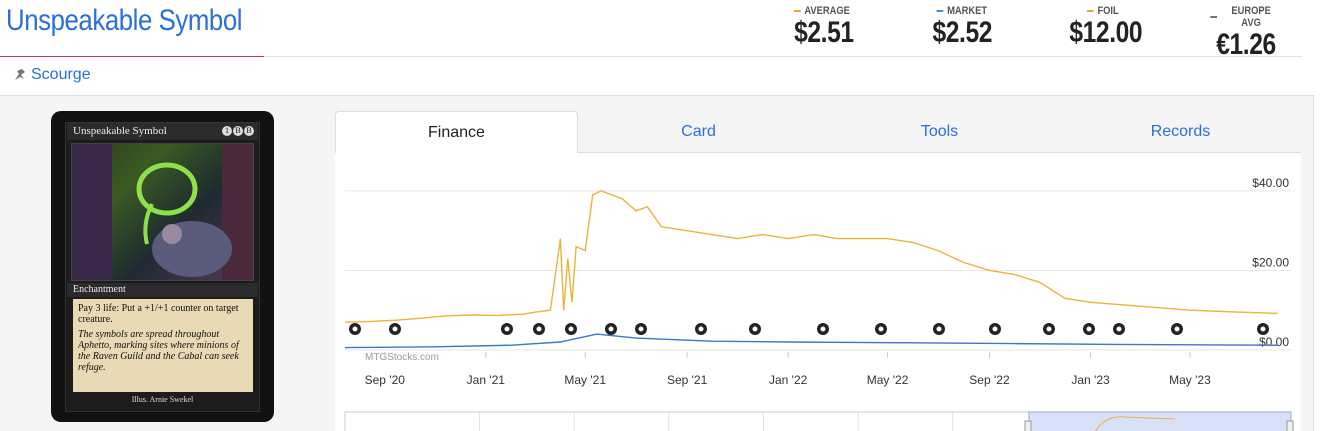 This screenshot has width=1338, height=431. Describe the element at coordinates (1274, 342) in the screenshot. I see `y-tick-label: $0.00` at that location.